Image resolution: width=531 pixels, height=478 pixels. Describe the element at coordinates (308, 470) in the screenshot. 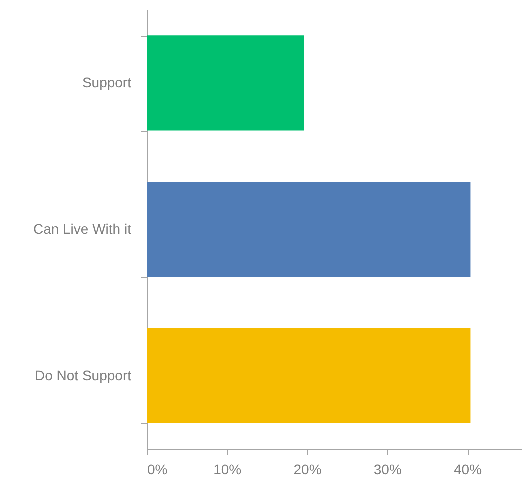

I see `x-tick-label: 20%` at that location.